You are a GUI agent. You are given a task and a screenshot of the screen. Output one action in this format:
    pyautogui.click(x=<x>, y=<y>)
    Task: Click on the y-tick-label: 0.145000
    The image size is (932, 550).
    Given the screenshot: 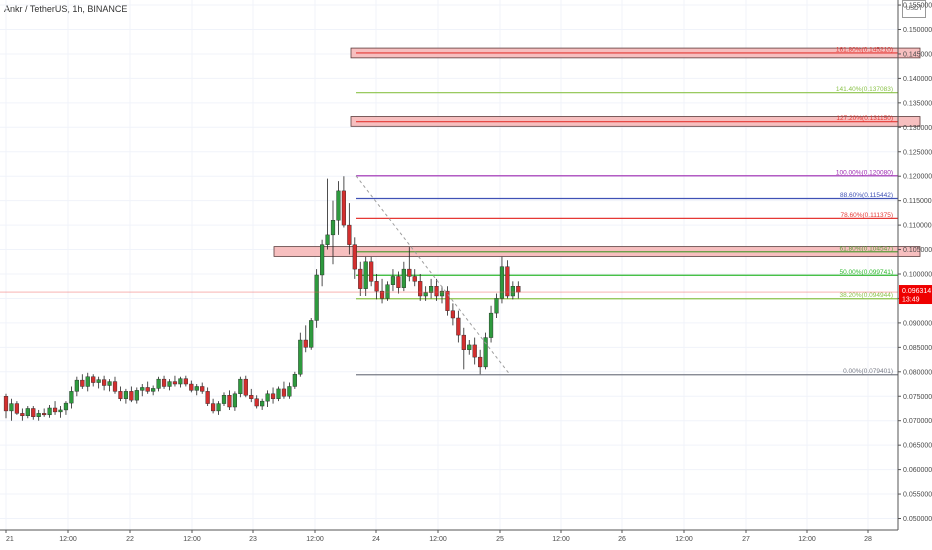 What is the action you would take?
    pyautogui.click(x=917, y=54)
    